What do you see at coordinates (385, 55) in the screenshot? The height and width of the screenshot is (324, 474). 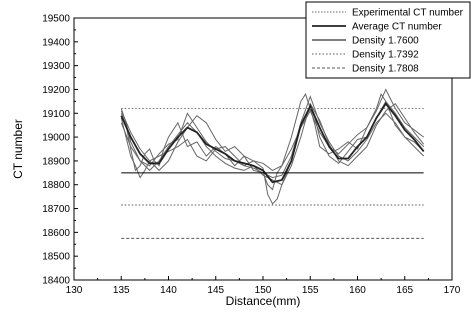 I see `legend-label: Density 1.7392` at bounding box center [385, 55].